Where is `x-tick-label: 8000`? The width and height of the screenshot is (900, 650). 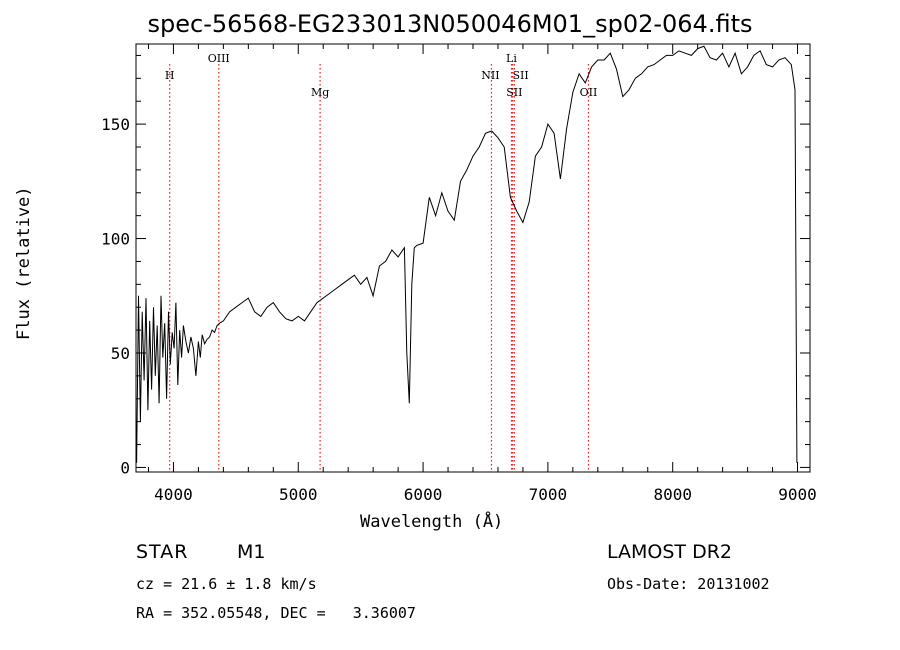
x-tick-label: 8000 is located at coordinates (672, 494).